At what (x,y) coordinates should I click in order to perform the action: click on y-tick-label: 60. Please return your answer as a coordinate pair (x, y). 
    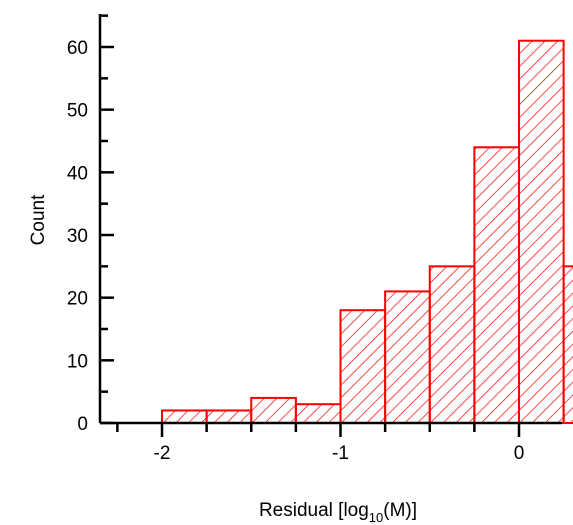
    Looking at the image, I should click on (77, 48).